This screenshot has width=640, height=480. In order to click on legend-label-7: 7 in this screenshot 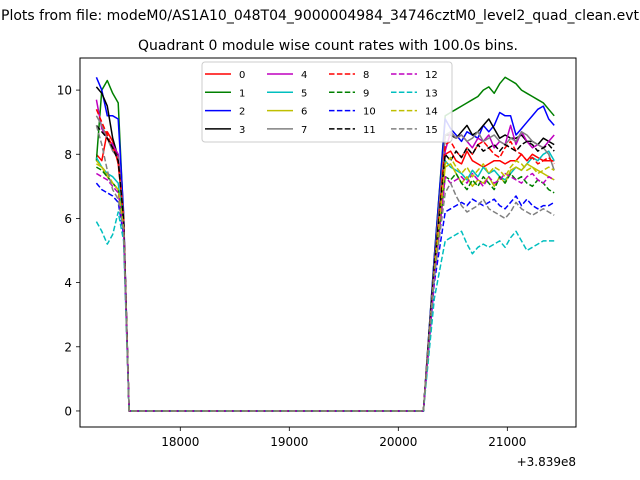, I will do `click(304, 130)`.